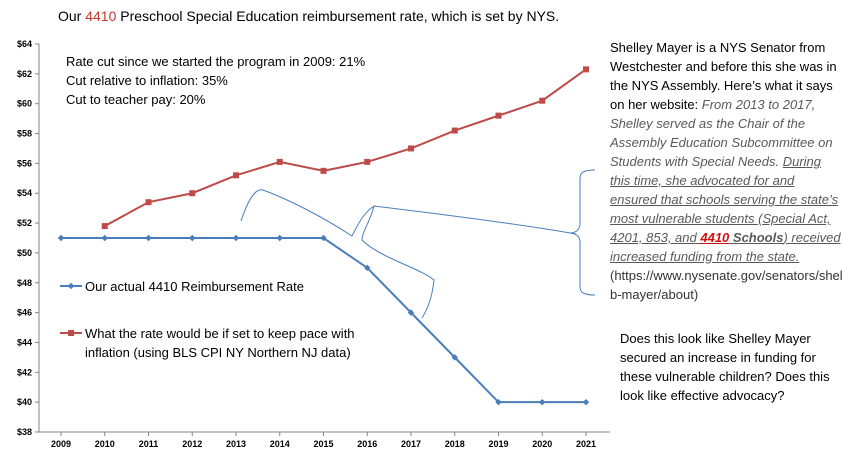 This screenshot has width=842, height=476. I want to click on legend-marker-inflation, so click(71, 333).